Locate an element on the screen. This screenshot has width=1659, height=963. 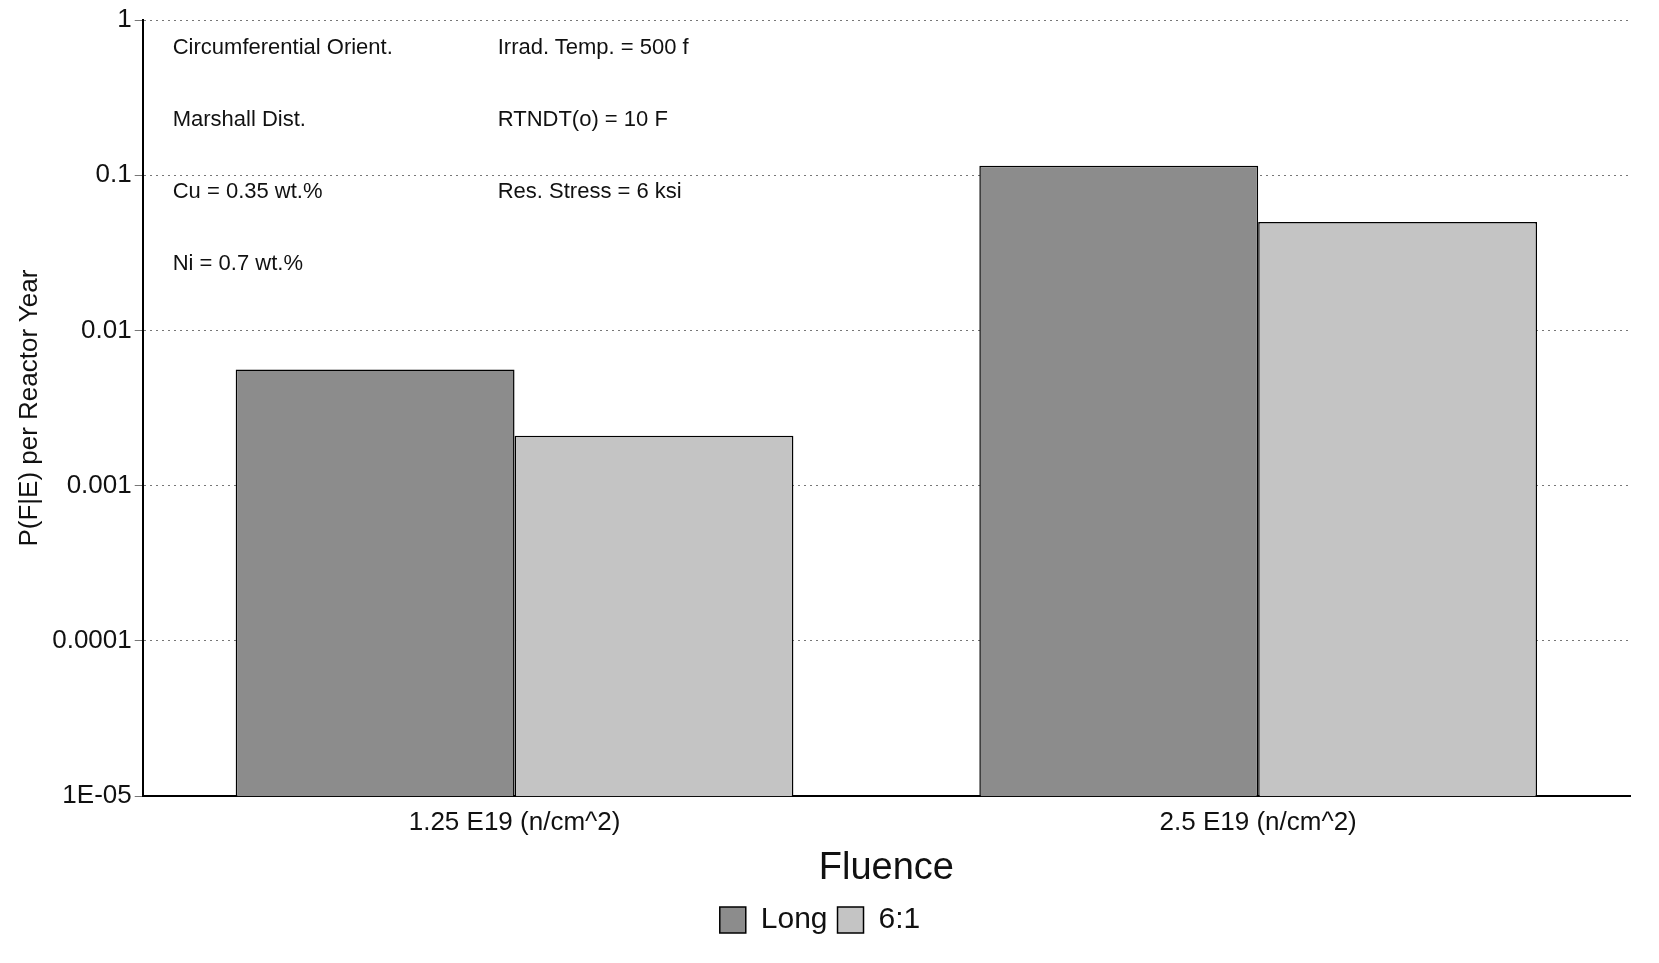
annotation: Circumferential Orient. is located at coordinates (282, 47).